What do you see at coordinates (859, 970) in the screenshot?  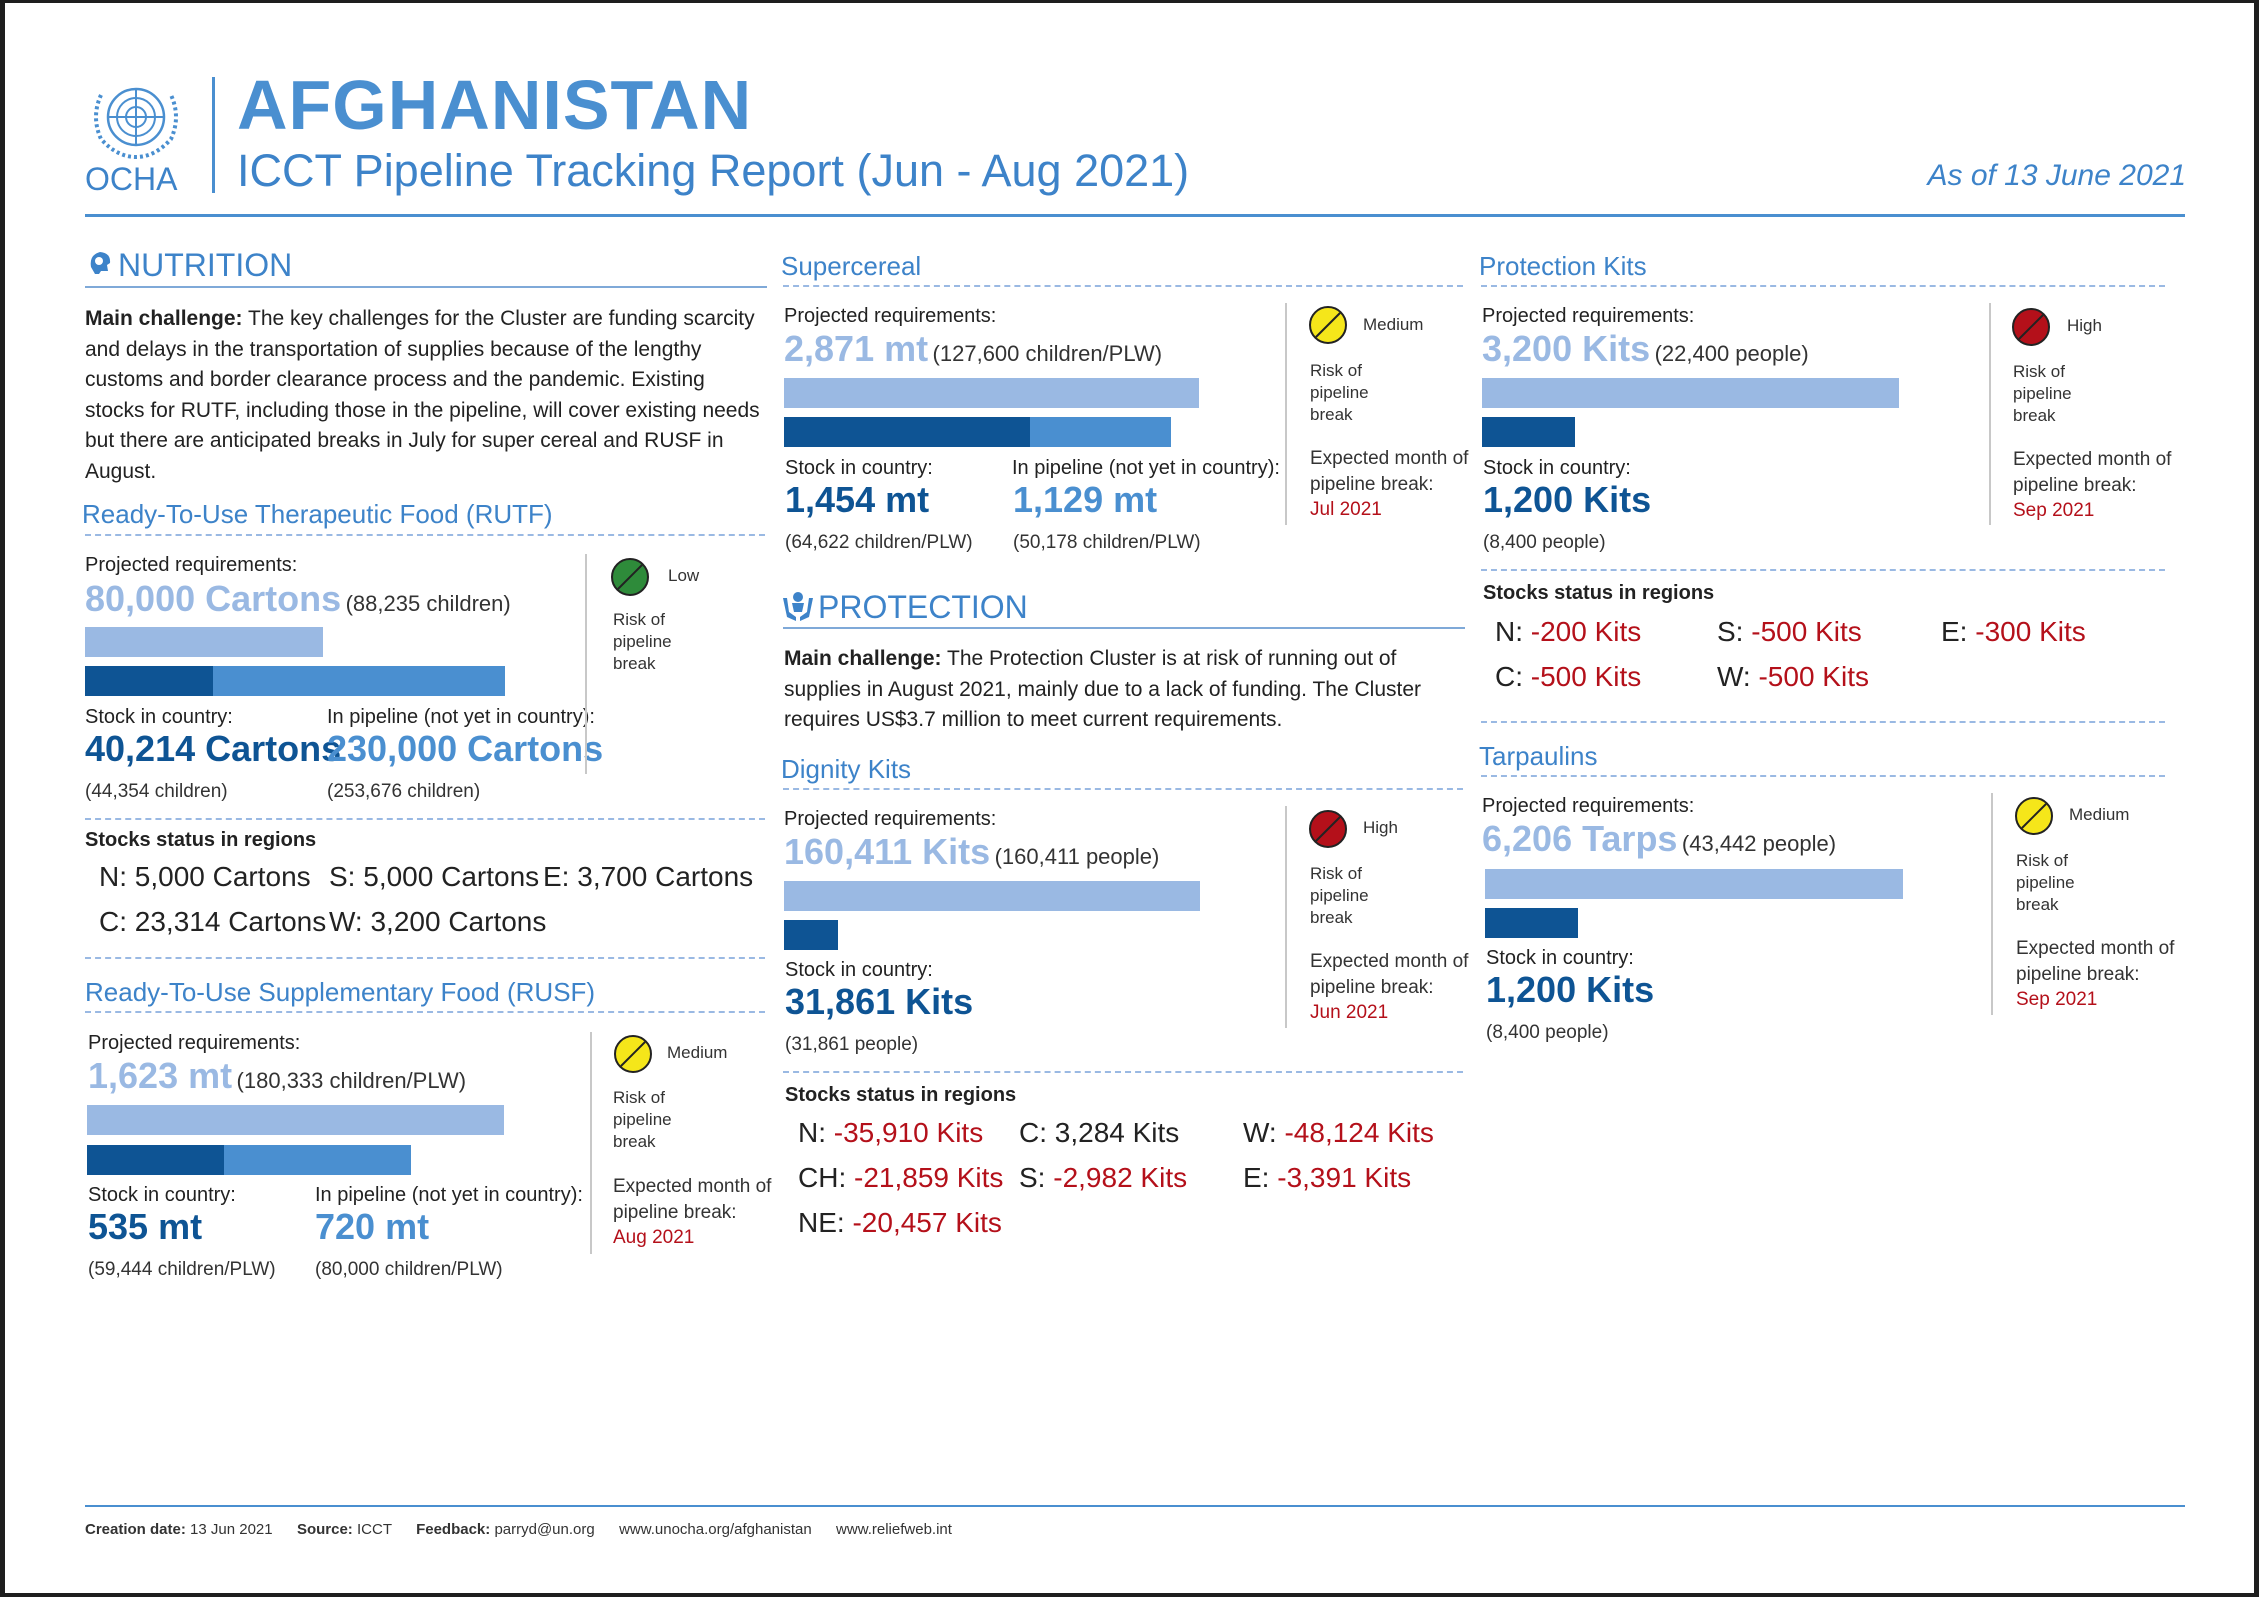 I see `dignity-stock-label: Stock in country:` at bounding box center [859, 970].